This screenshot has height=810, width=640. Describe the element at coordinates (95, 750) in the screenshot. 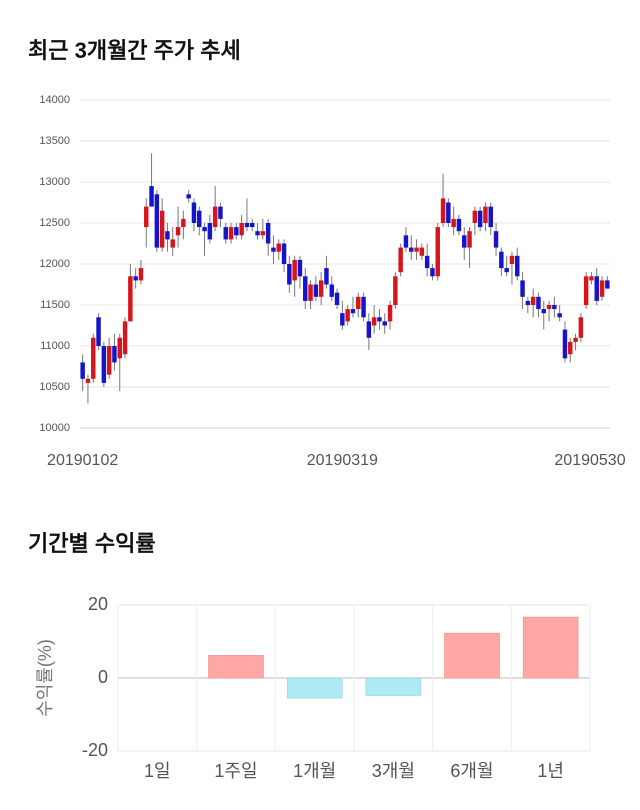

I see `y-tick-label: -20` at that location.